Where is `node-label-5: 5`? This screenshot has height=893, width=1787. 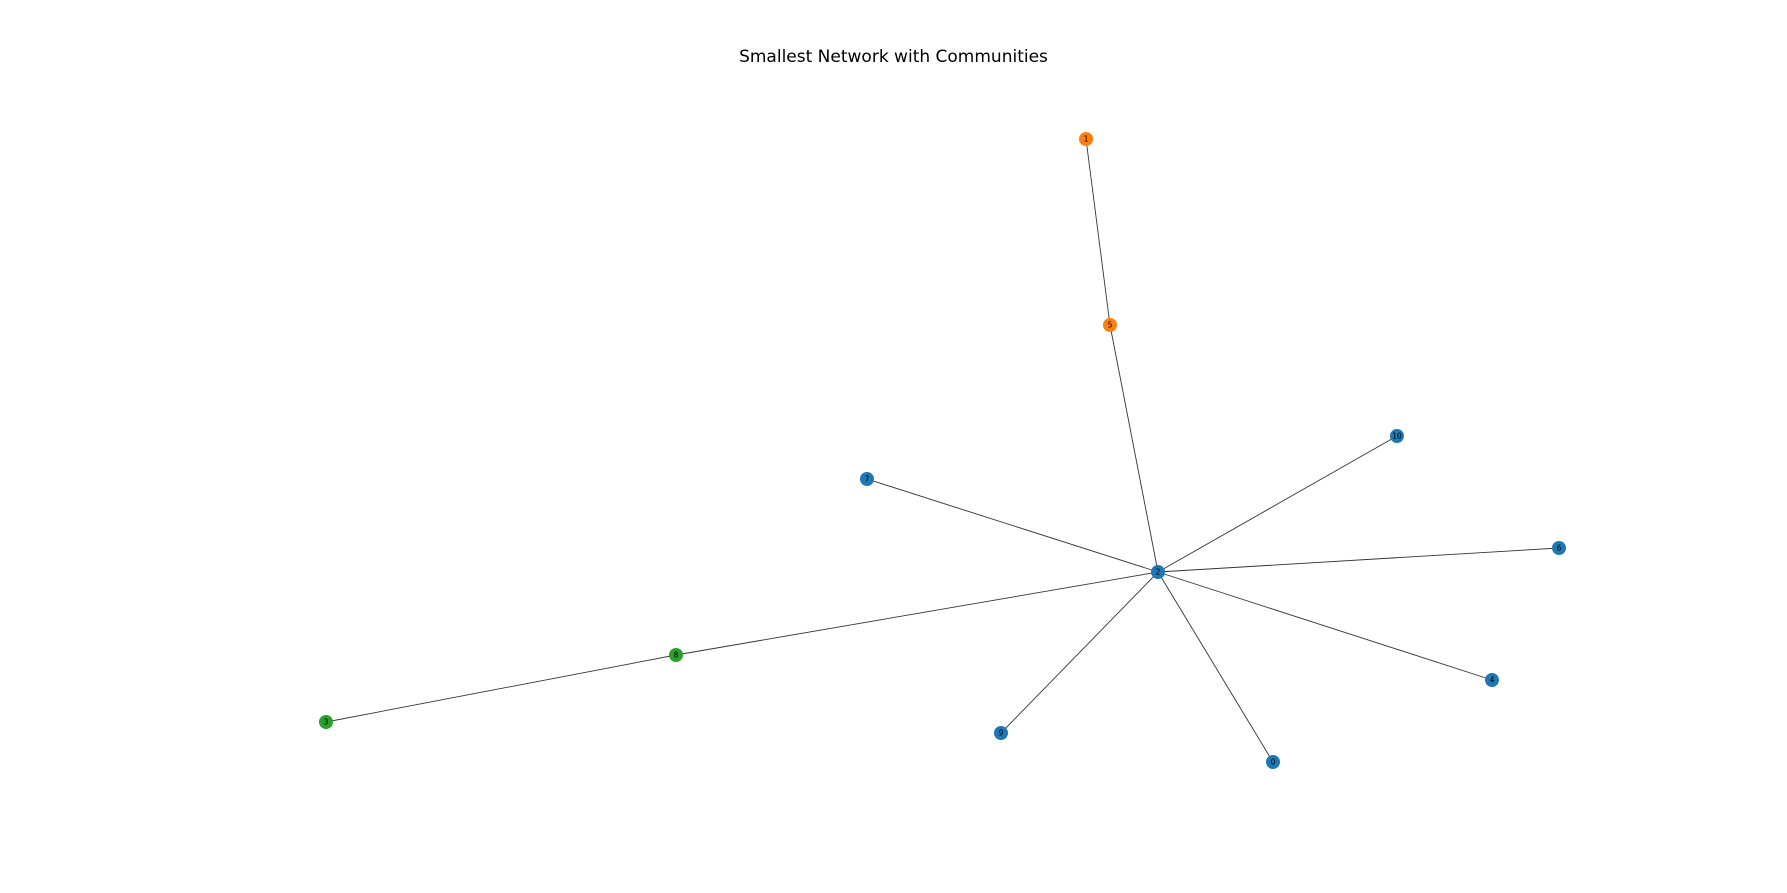
node-label-5: 5 is located at coordinates (1110, 325).